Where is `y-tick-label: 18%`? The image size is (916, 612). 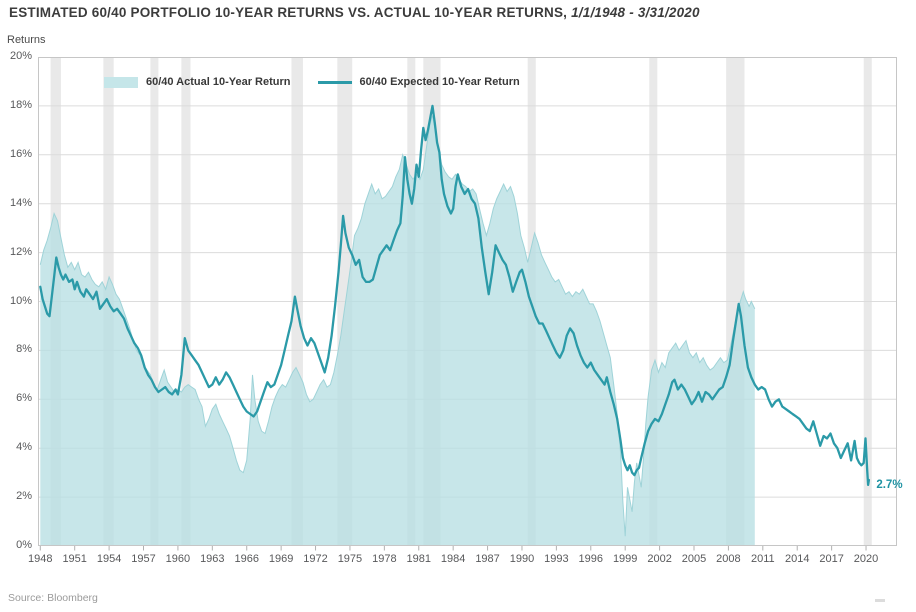 y-tick-label: 18% is located at coordinates (20, 104).